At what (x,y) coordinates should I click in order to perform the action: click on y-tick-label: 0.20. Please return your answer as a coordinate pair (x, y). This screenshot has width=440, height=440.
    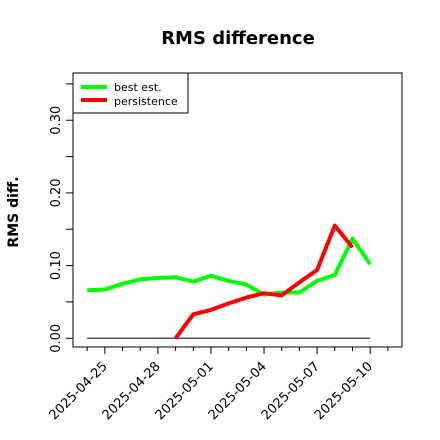
    Looking at the image, I should click on (56, 192).